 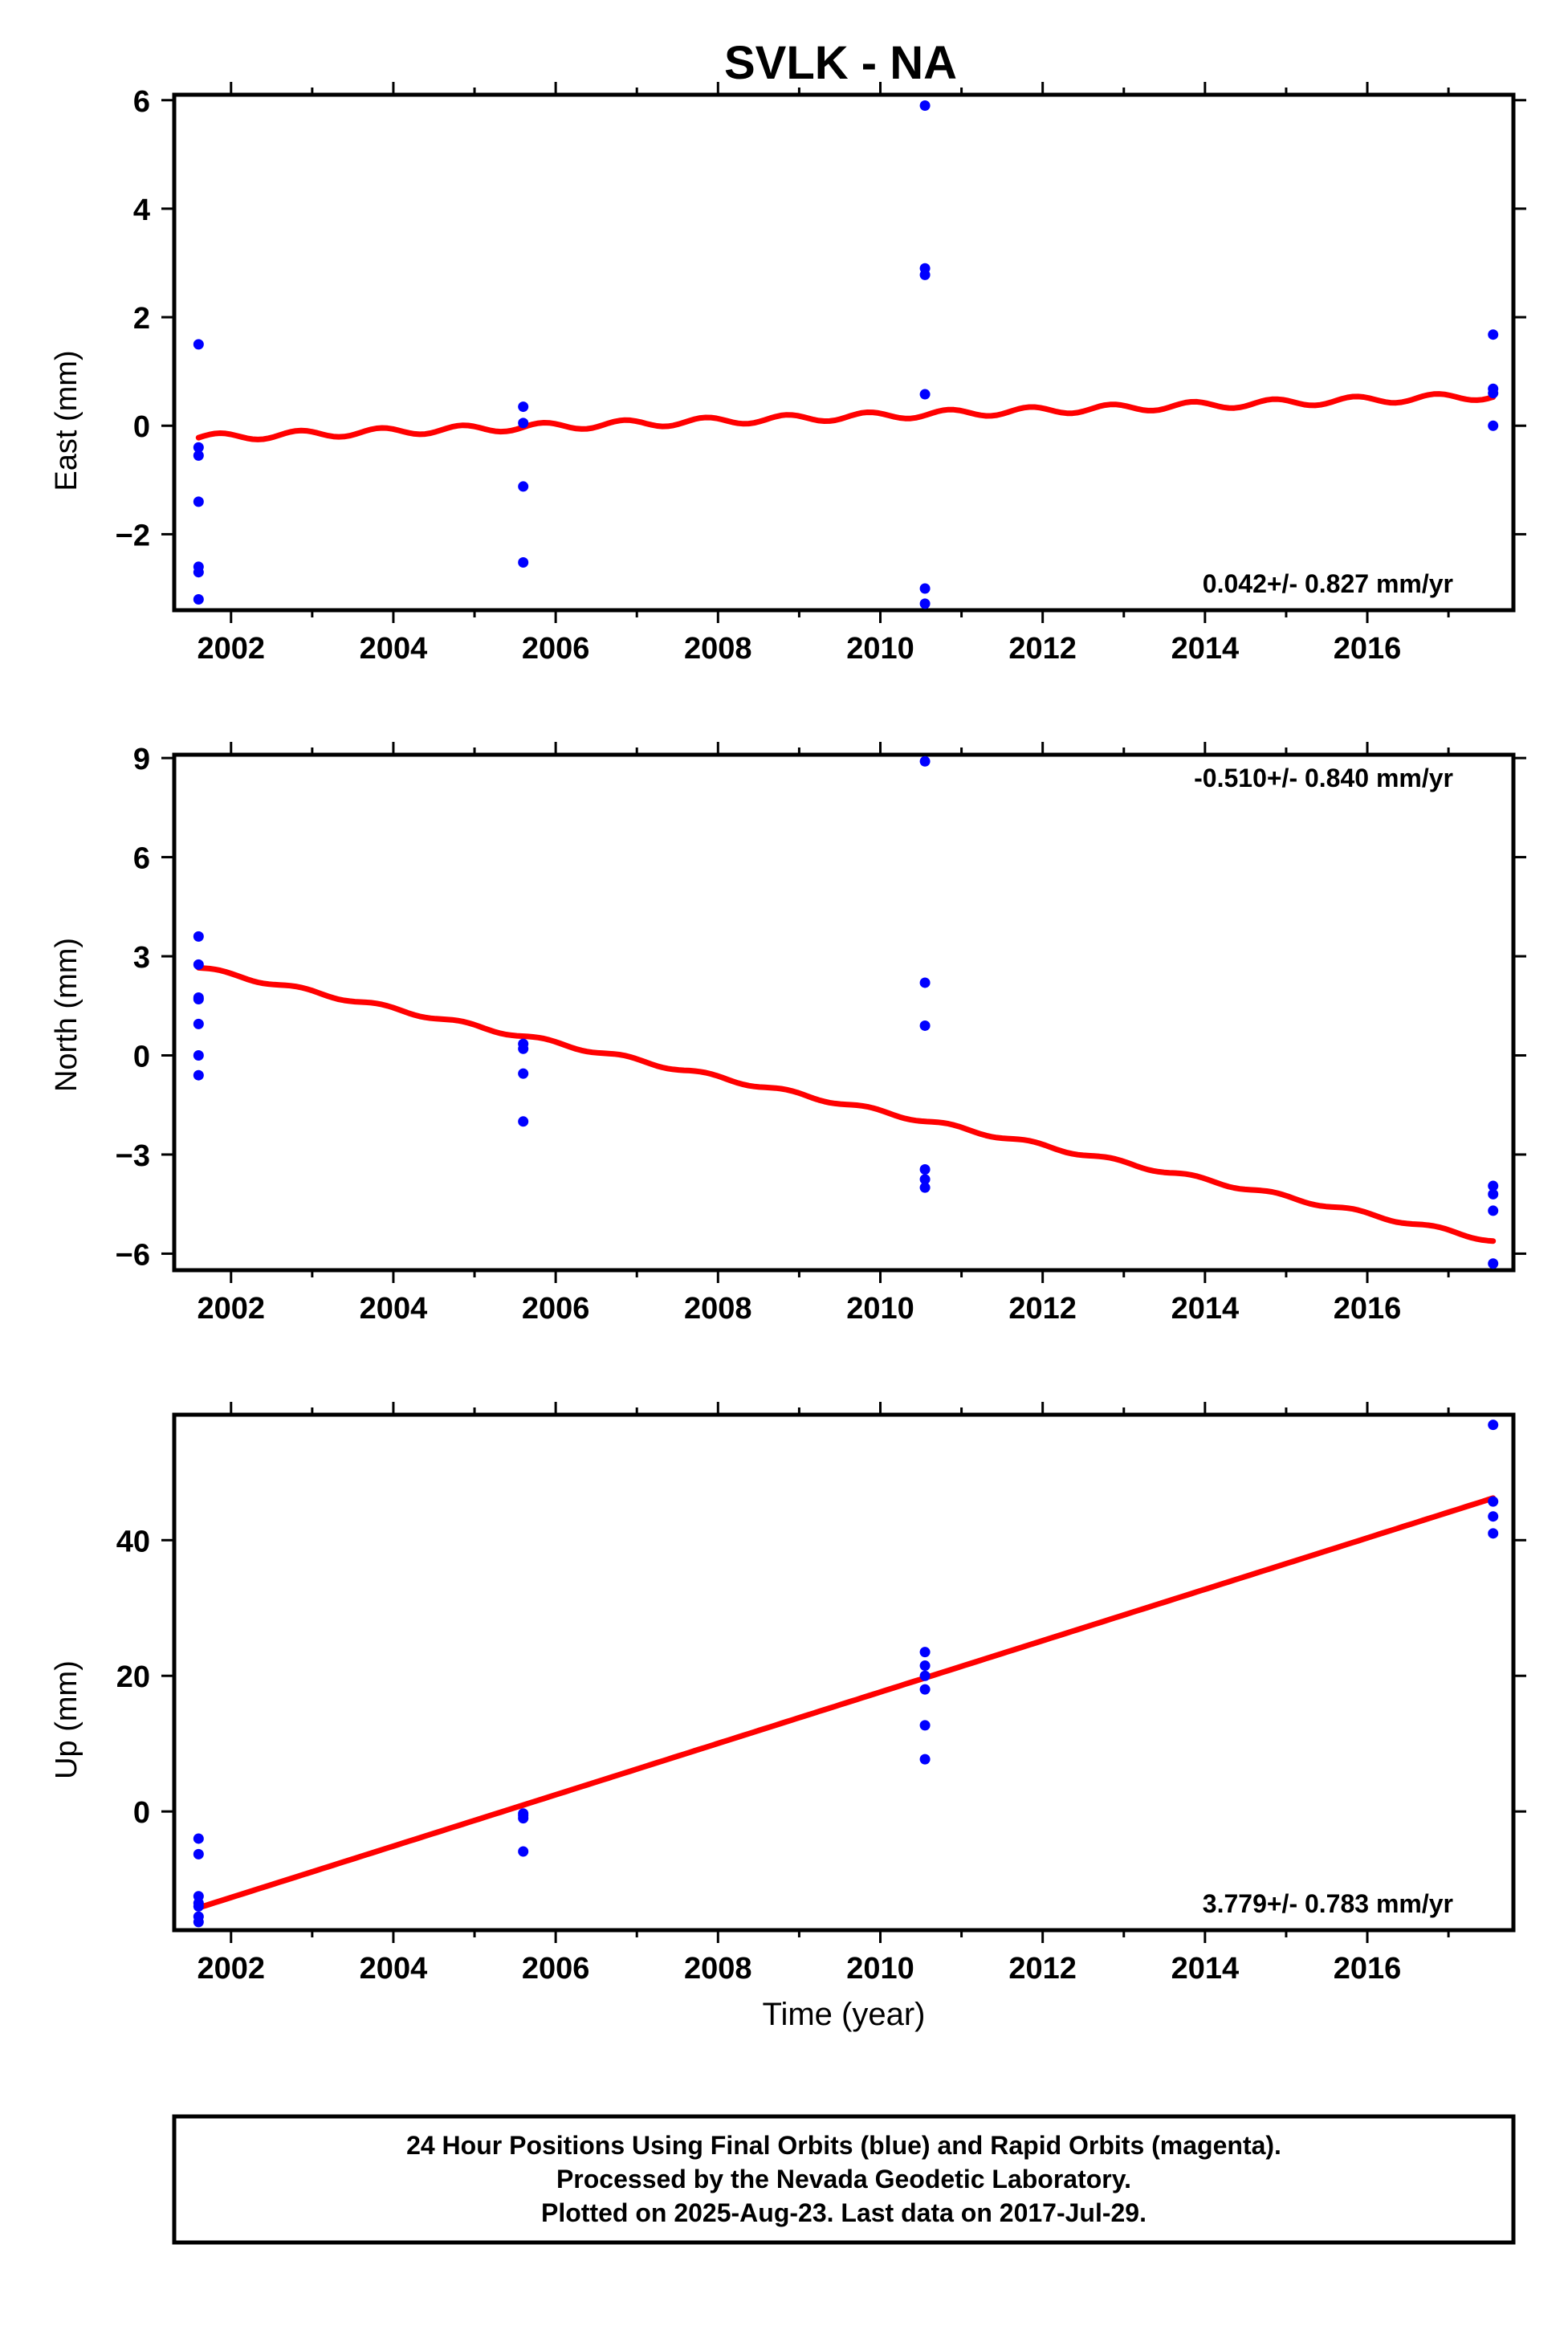 What do you see at coordinates (840, 63) in the screenshot?
I see `chart-title: SVLK - NA` at bounding box center [840, 63].